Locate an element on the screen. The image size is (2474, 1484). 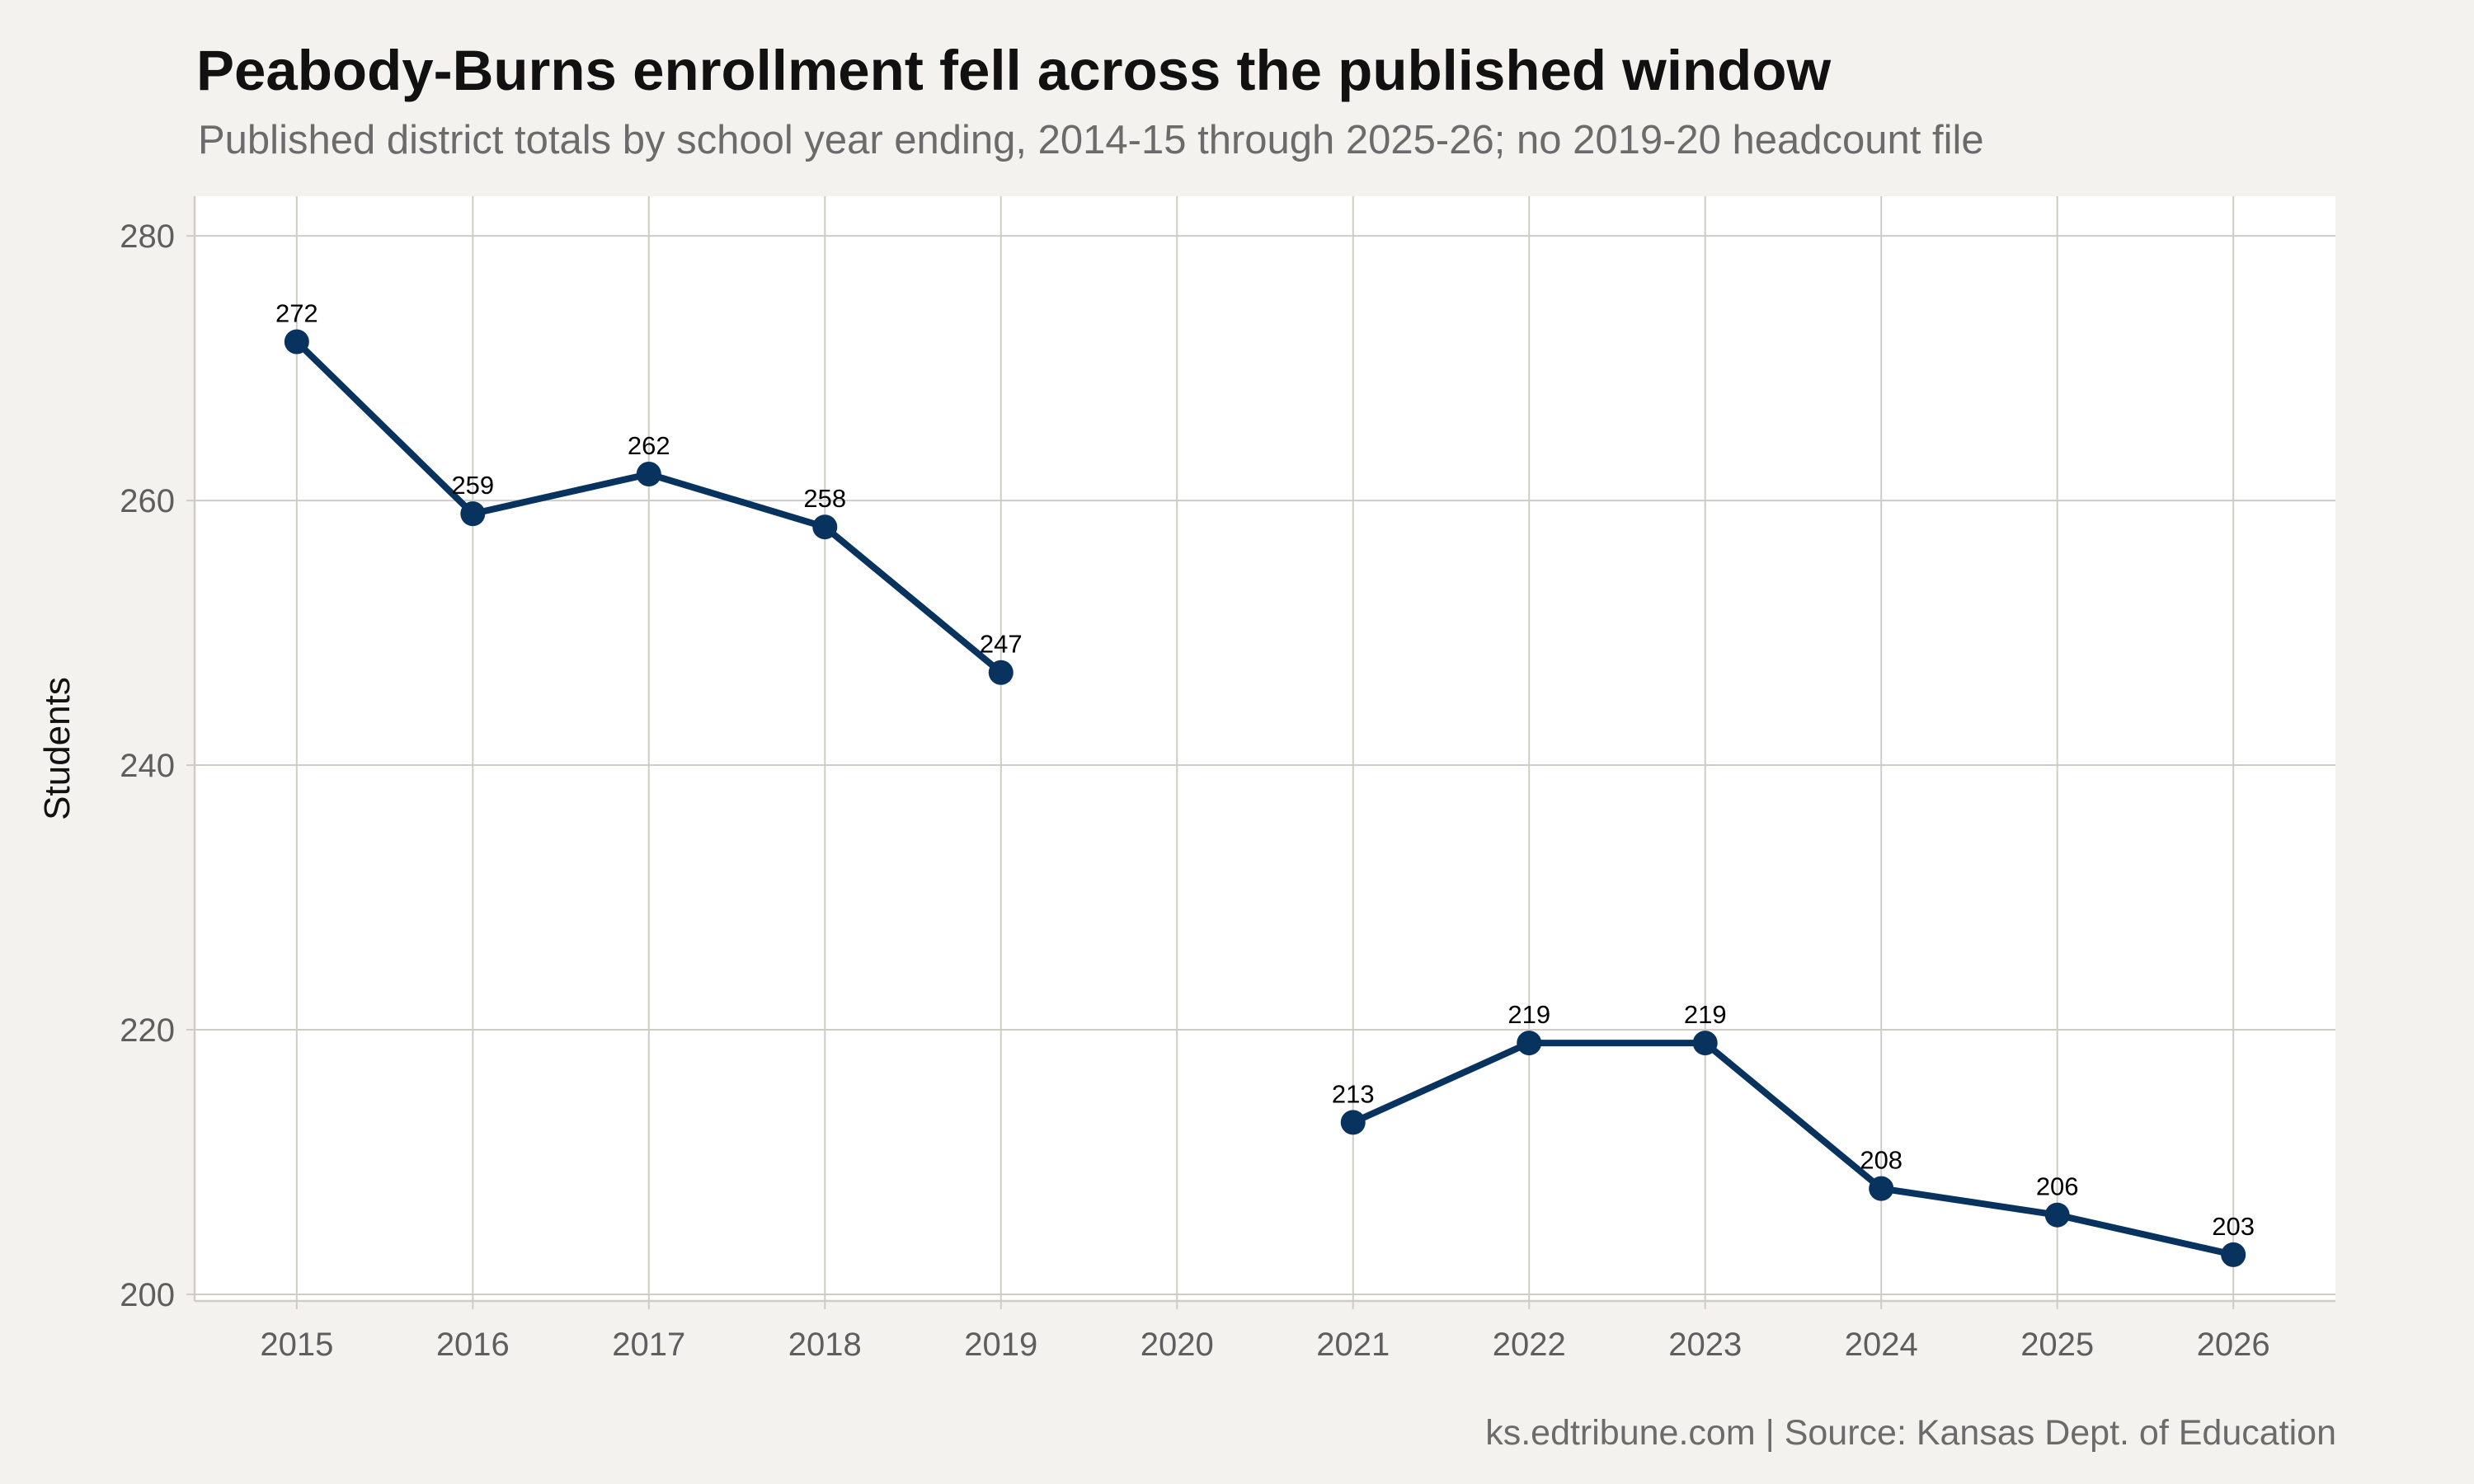
y-axis-label: Students is located at coordinates (57, 748).